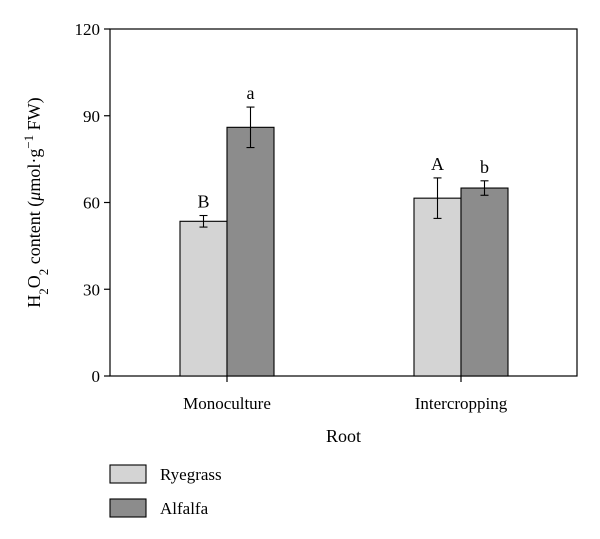 This screenshot has width=600, height=539. Describe the element at coordinates (91, 203) in the screenshot. I see `y-tick-label: 60` at that location.